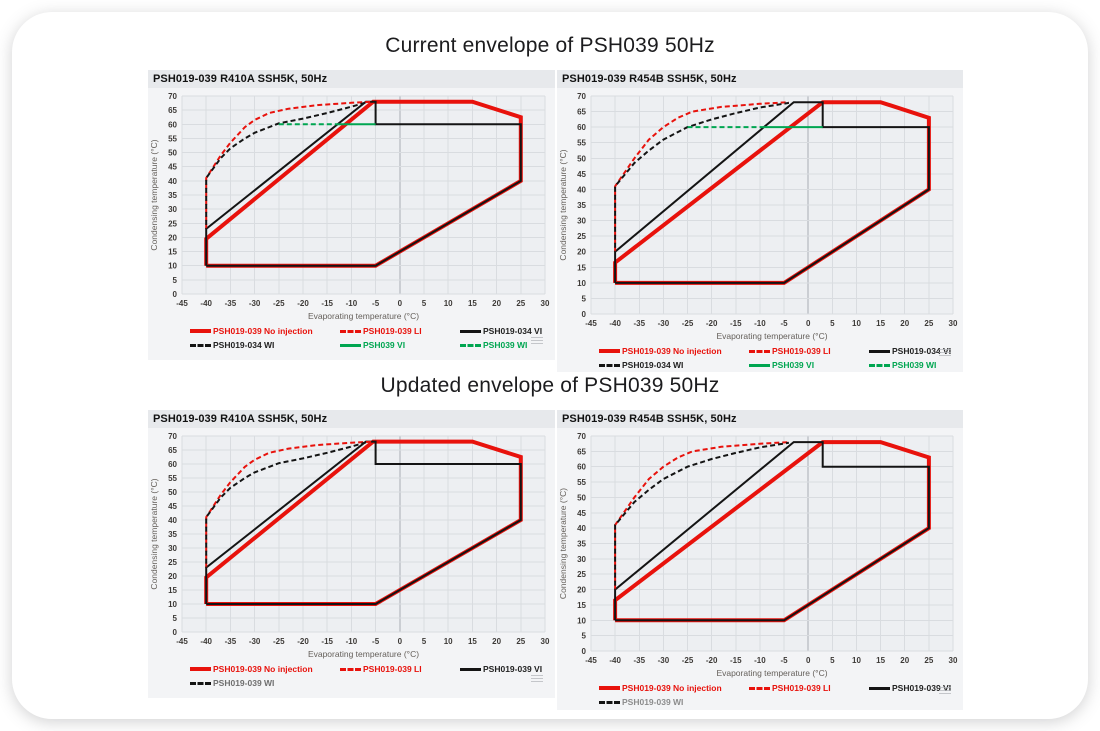 The image size is (1100, 731). Describe the element at coordinates (303, 641) in the screenshot. I see `svg-text: -20` at that location.